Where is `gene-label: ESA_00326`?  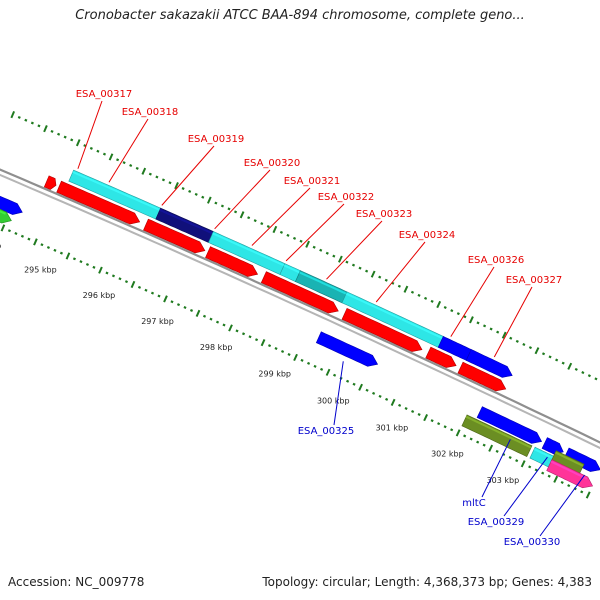
gene-label: ESA_00326 is located at coordinates (496, 260).